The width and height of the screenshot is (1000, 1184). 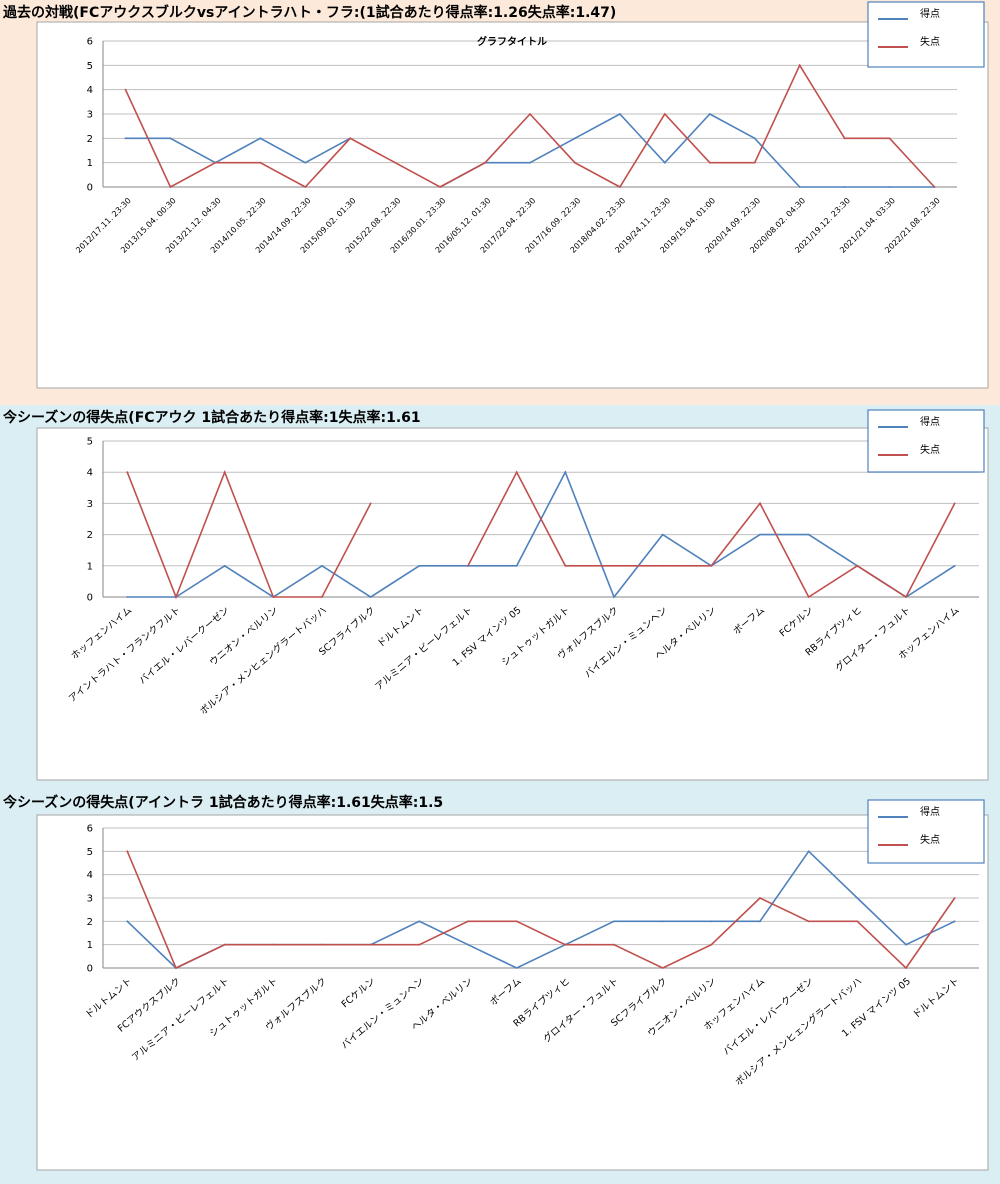 What do you see at coordinates (930, 839) in the screenshot?
I see `legend-label: 失点` at bounding box center [930, 839].